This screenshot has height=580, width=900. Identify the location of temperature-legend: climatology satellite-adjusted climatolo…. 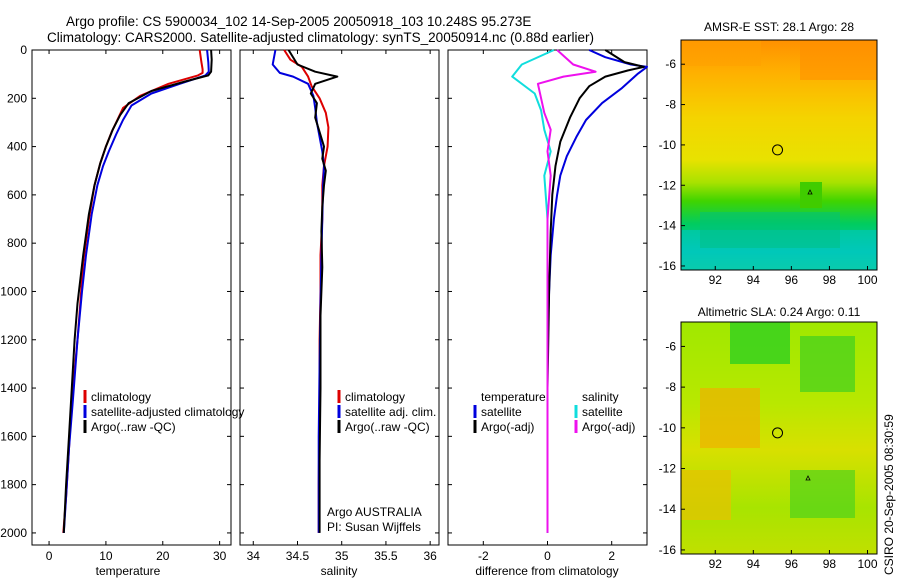
(163, 412).